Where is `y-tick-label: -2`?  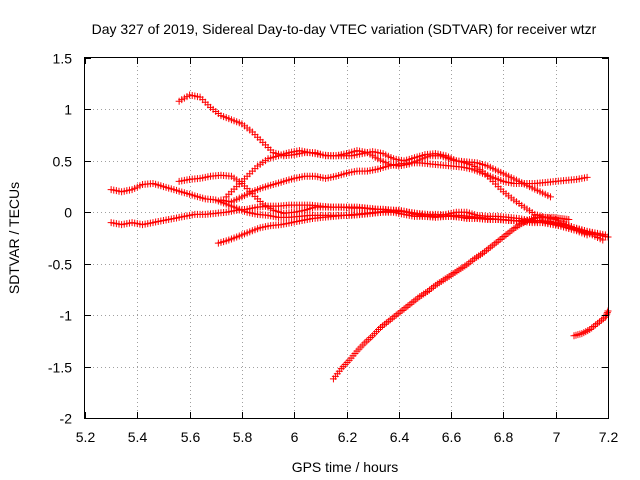
y-tick-label: -2 is located at coordinates (66, 419).